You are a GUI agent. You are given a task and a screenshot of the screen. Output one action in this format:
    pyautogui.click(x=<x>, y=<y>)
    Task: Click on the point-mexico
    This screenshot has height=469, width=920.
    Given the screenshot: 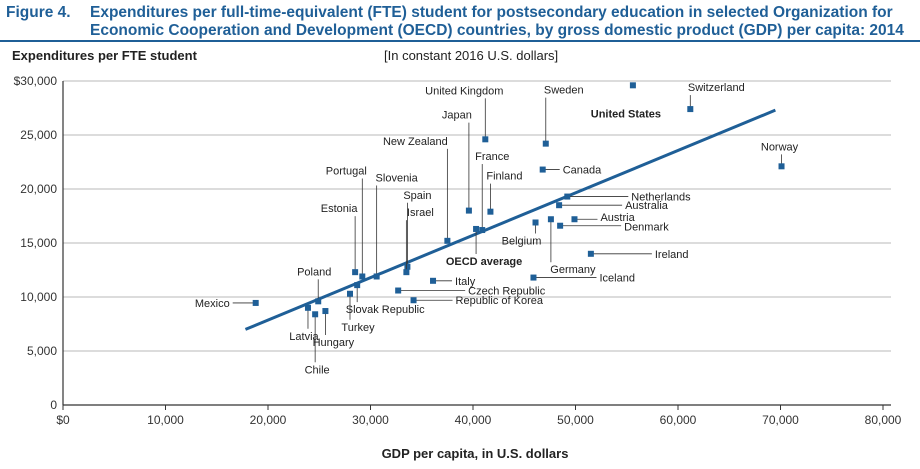 What is the action you would take?
    pyautogui.click(x=255, y=302)
    